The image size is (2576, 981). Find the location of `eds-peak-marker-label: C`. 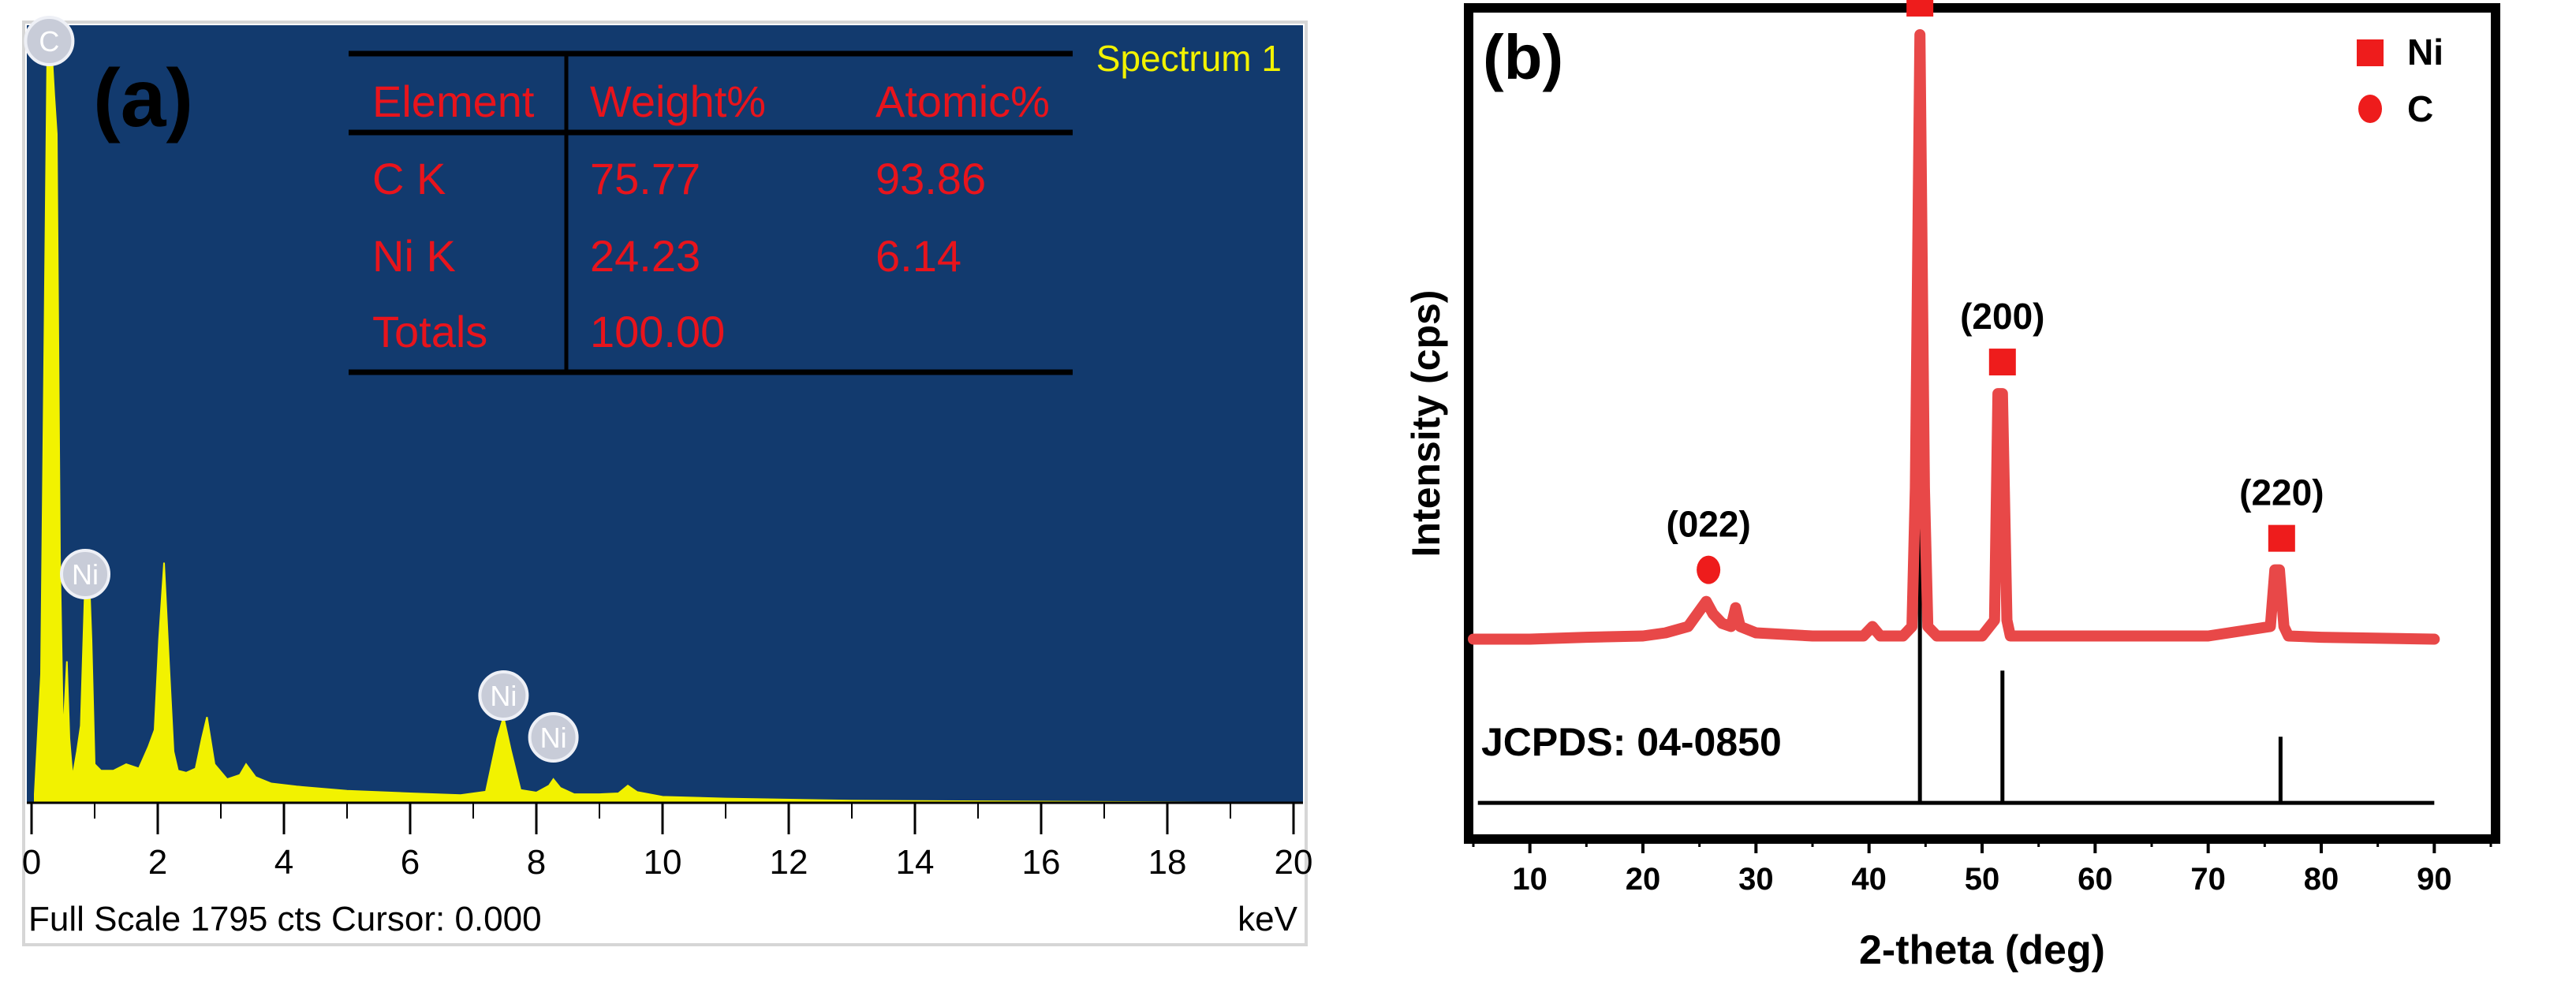

eds-peak-marker-label: C is located at coordinates (49, 41).